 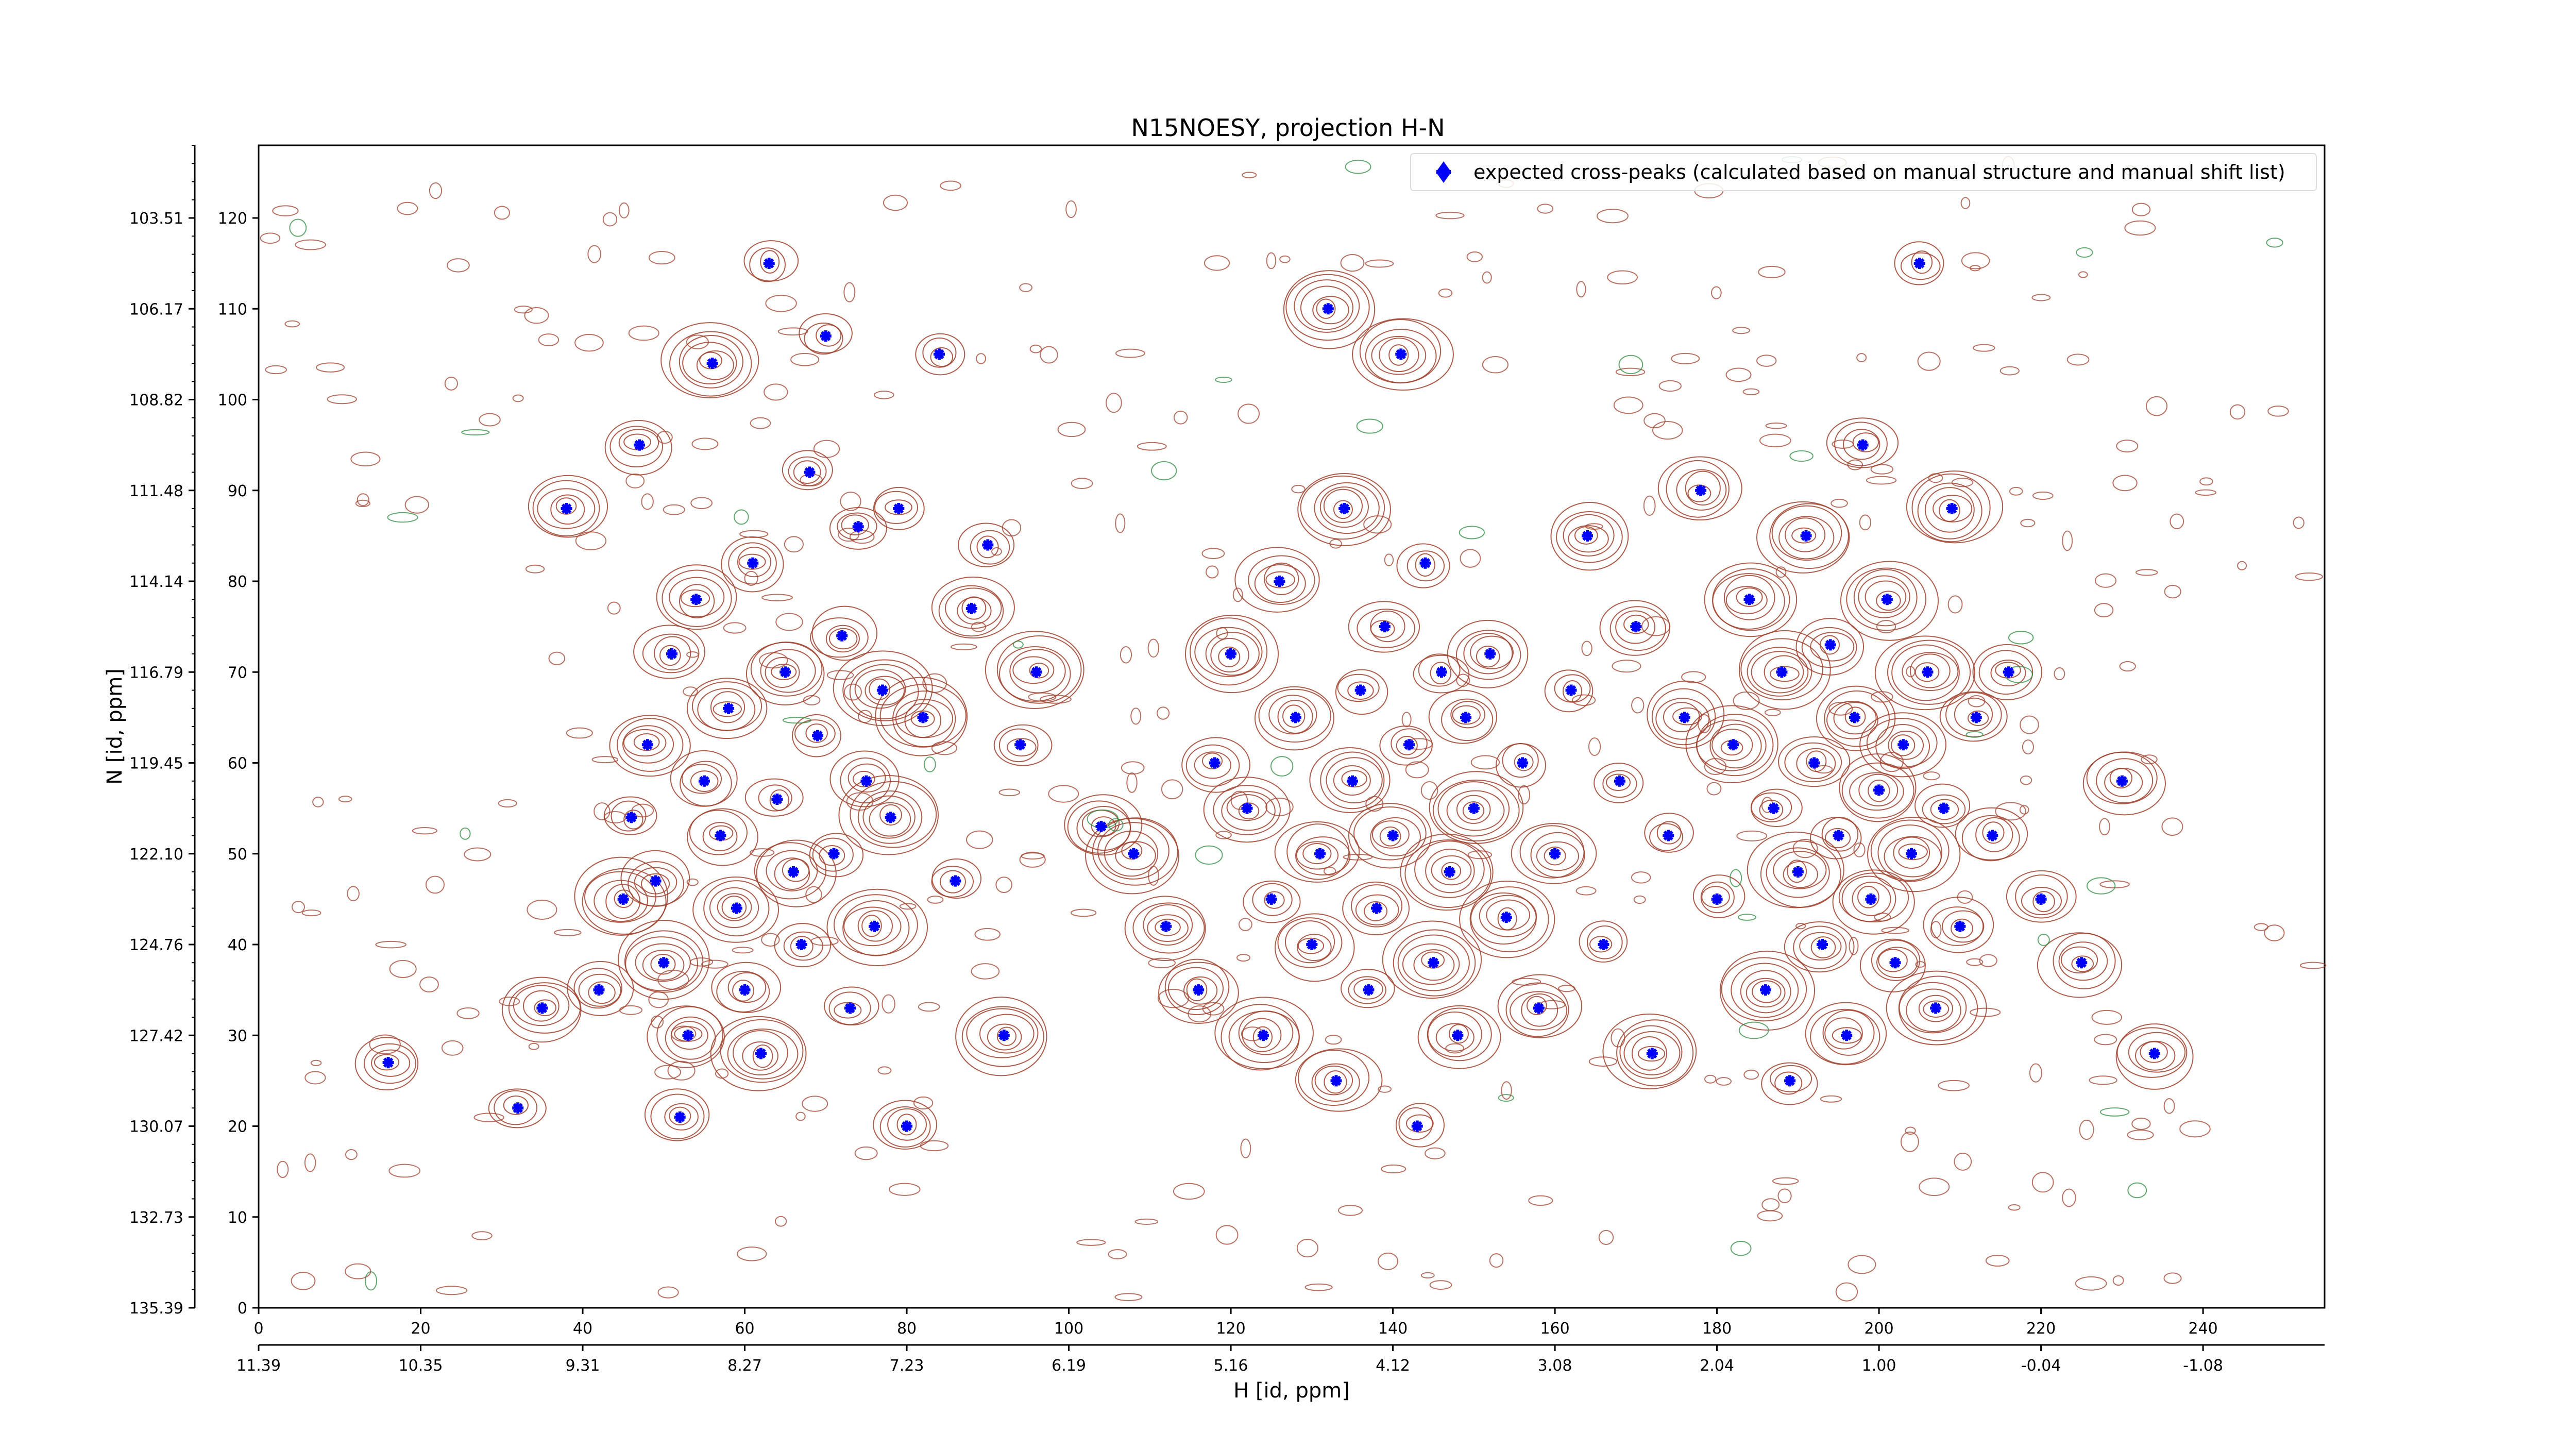 I want to click on y-ppm-tick-label: 114.14, so click(x=156, y=582).